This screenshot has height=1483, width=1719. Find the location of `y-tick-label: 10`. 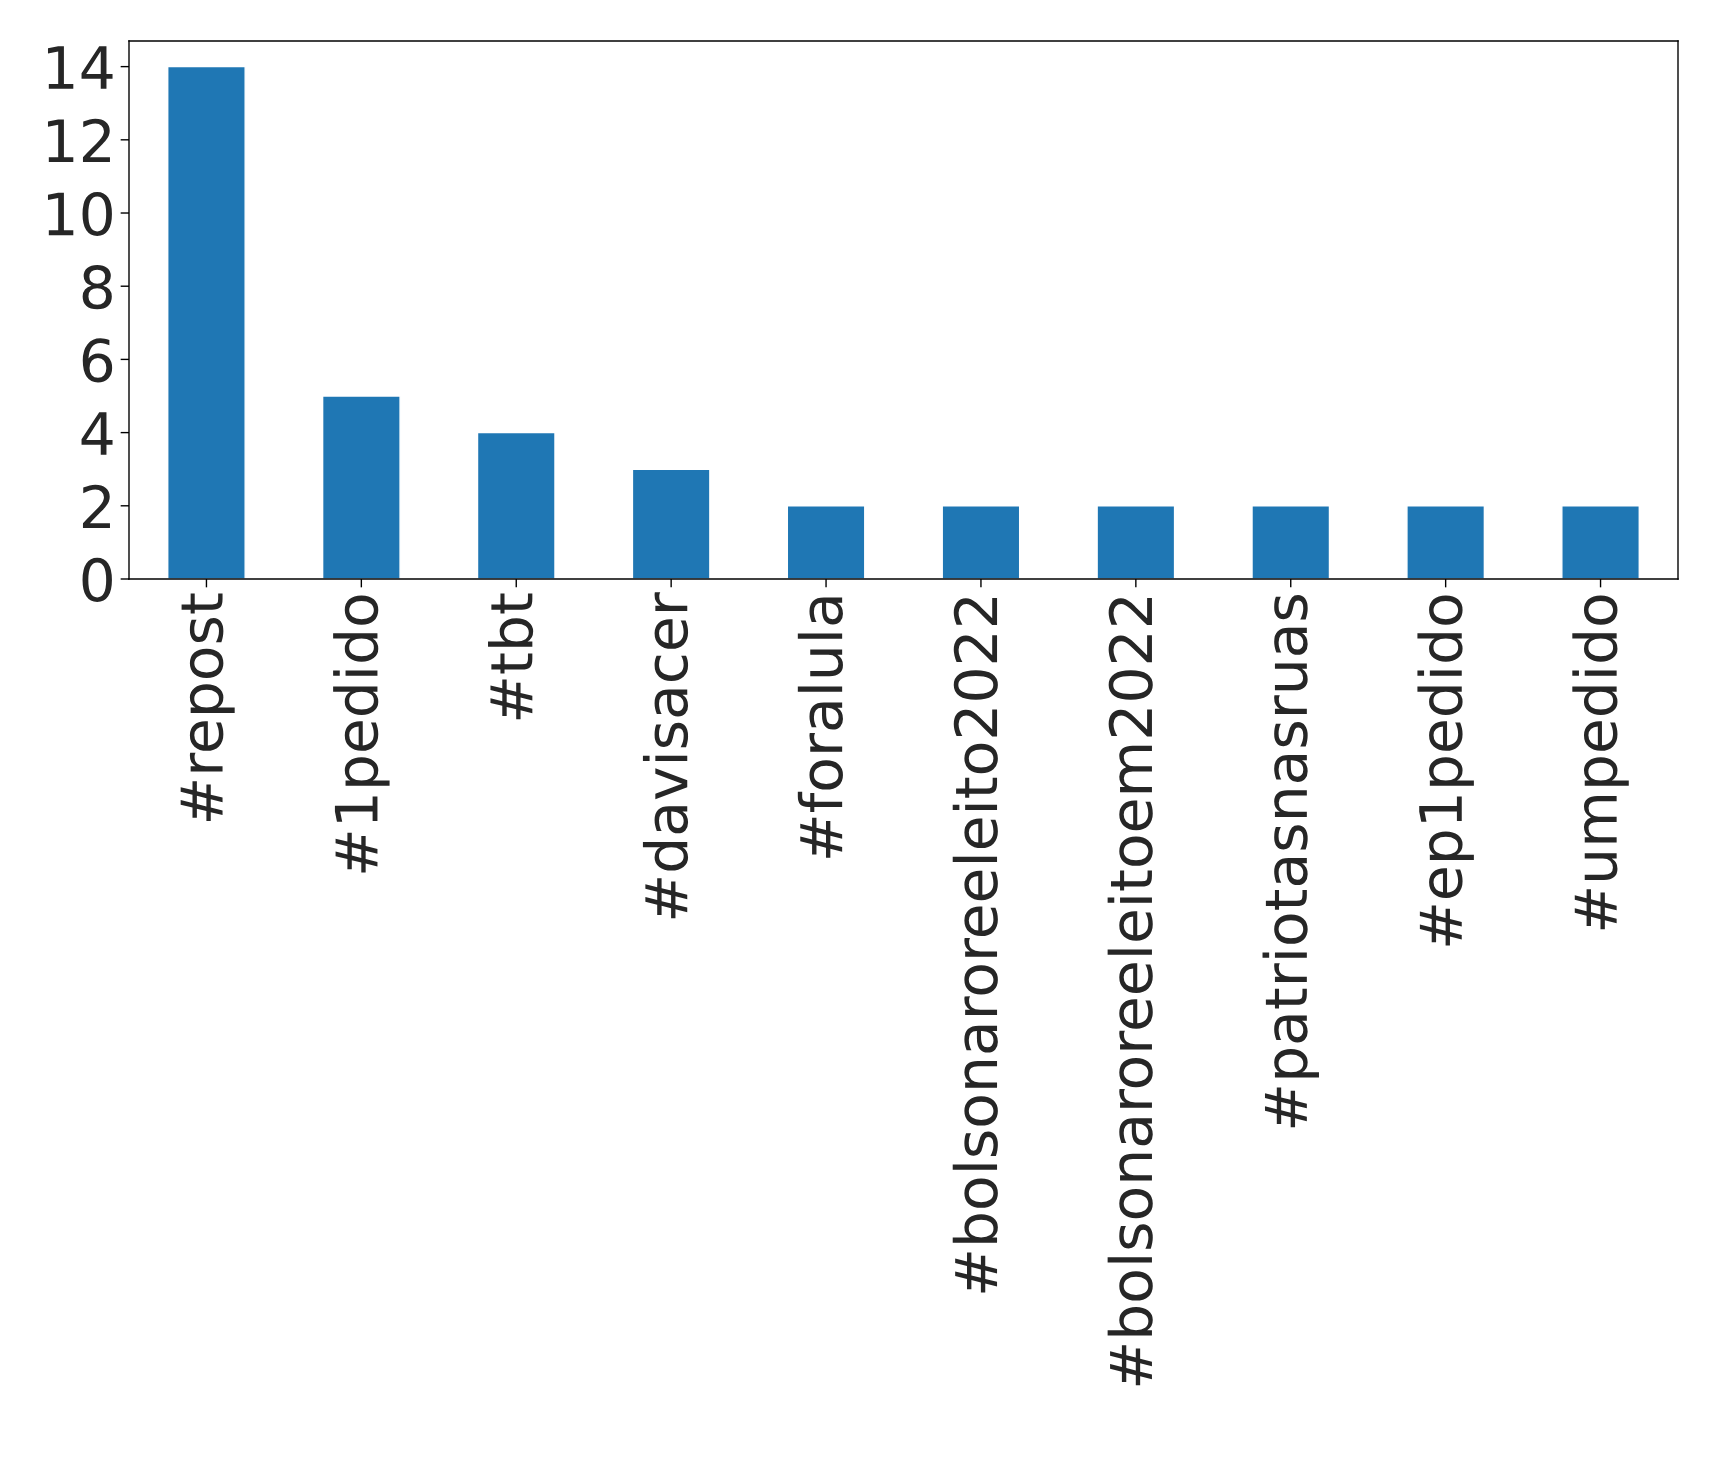

y-tick-label: 10 is located at coordinates (79, 214).